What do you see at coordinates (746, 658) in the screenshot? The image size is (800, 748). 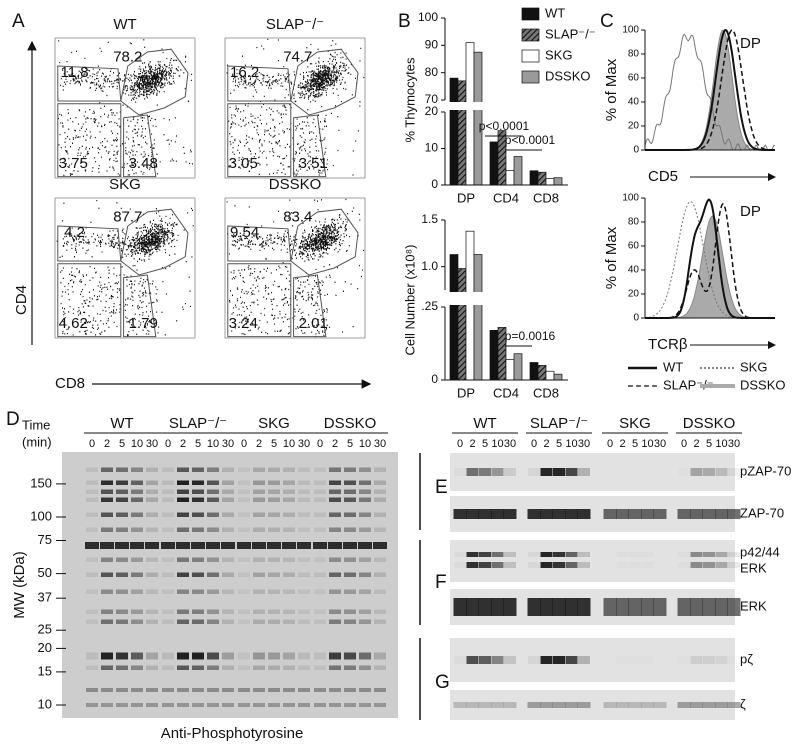 I see `row-label: pζ` at bounding box center [746, 658].